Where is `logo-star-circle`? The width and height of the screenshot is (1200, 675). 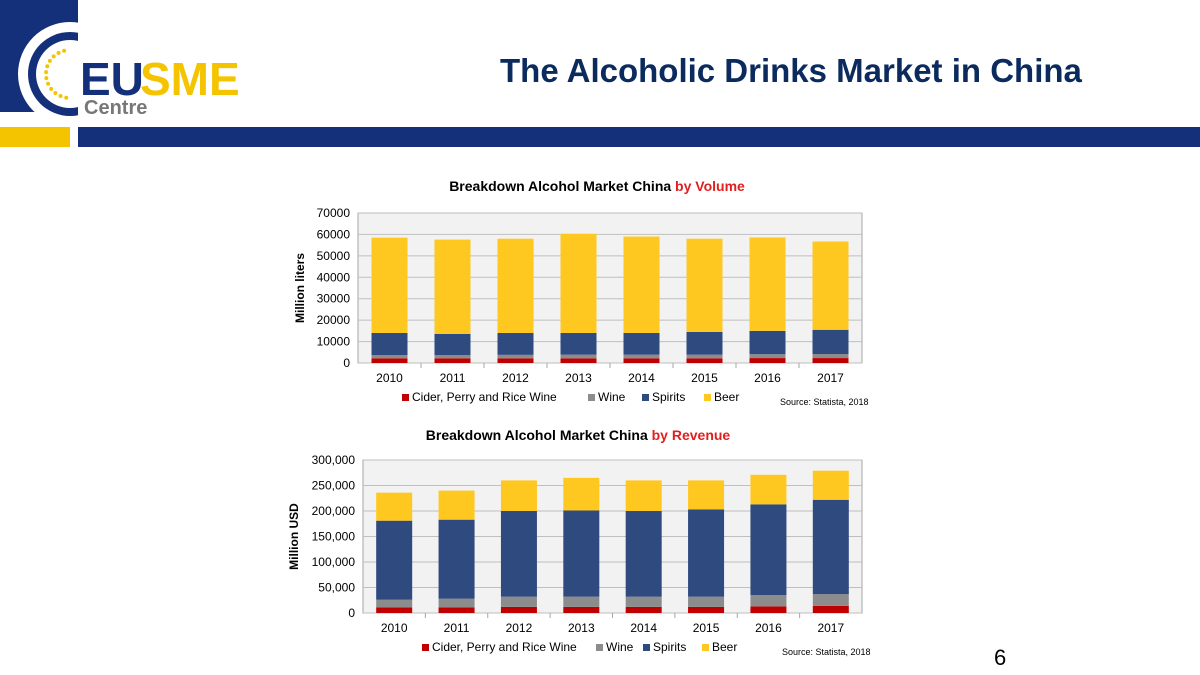
logo-star-circle is located at coordinates (56, 74).